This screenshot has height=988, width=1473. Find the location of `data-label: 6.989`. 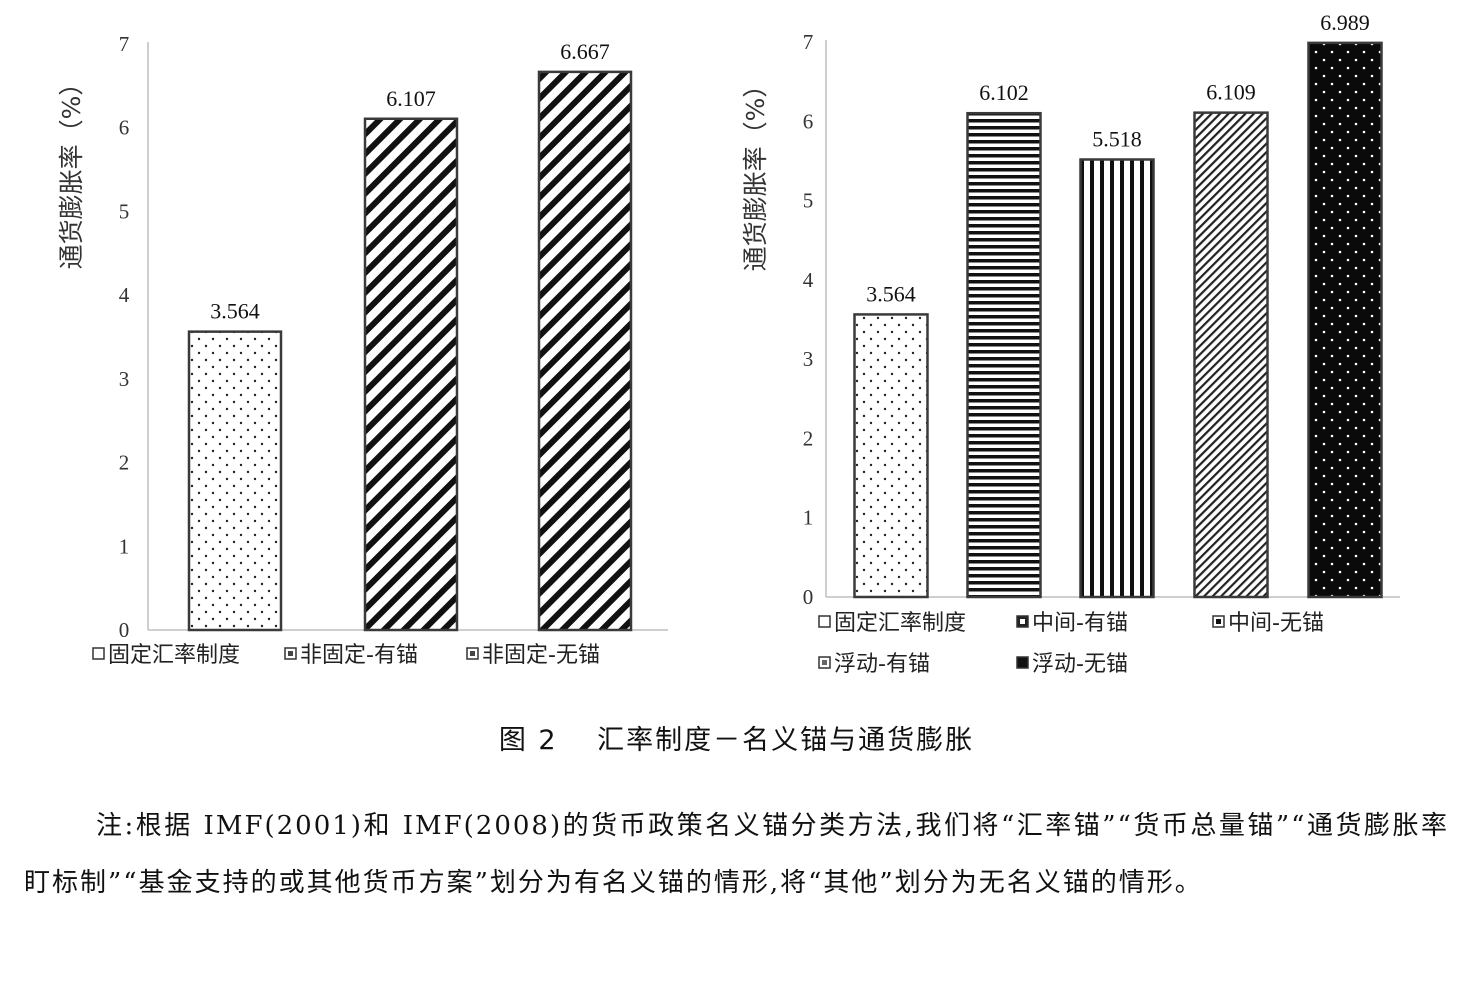

data-label: 6.989 is located at coordinates (1345, 22).